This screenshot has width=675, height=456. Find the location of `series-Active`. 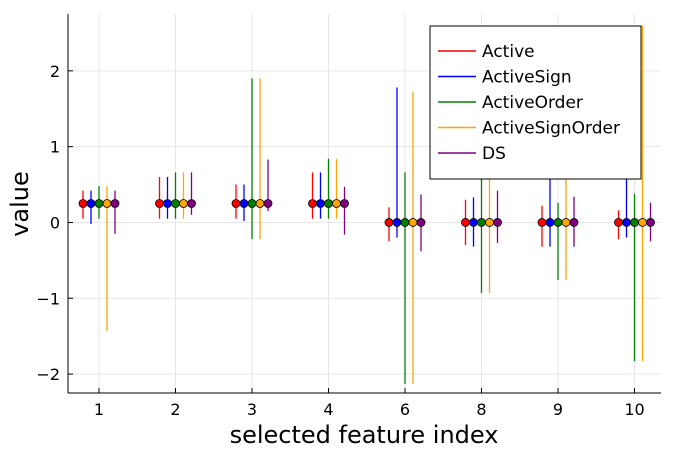

series-Active is located at coordinates (351, 209).